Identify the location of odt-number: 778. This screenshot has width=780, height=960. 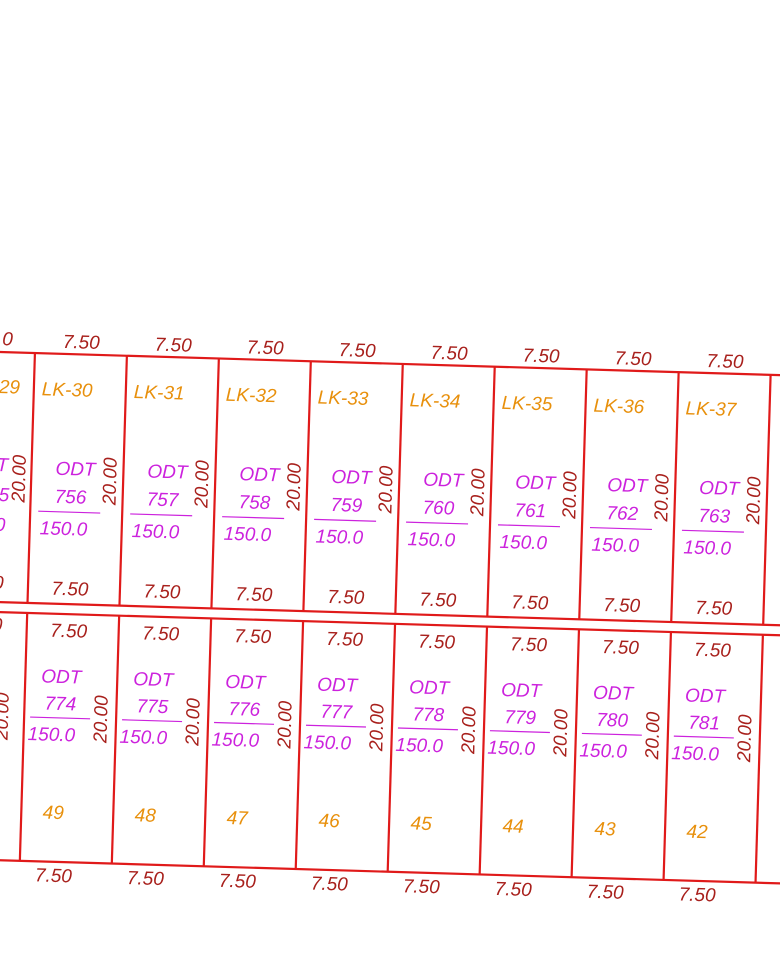
(428, 715).